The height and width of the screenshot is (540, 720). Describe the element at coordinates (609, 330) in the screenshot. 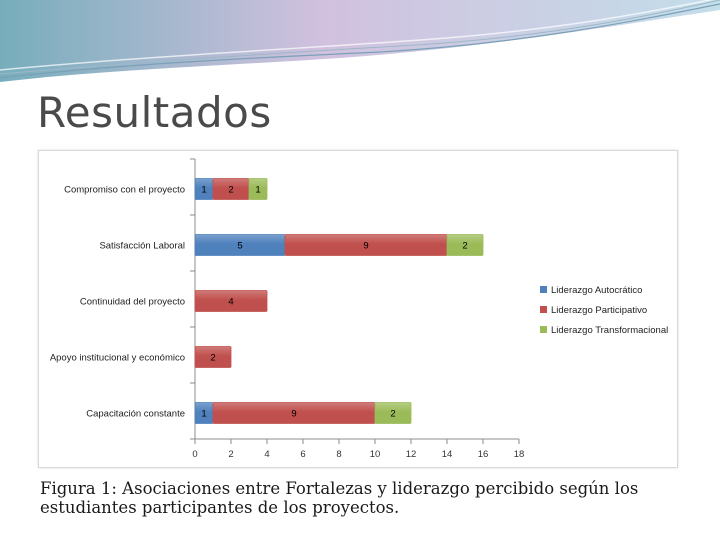

I see `legend-label: Liderazgo Transformacional` at that location.